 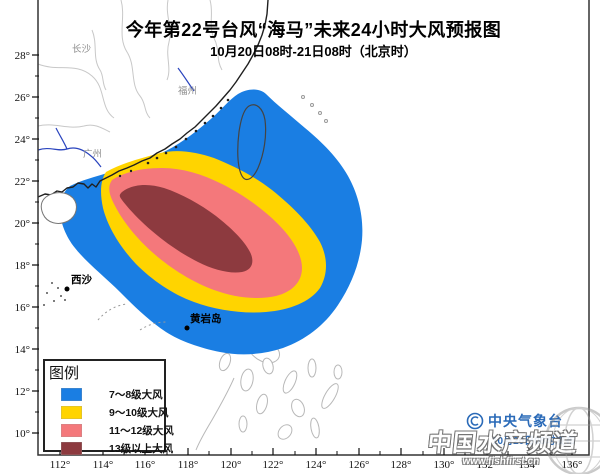 I want to click on legend-item-9-10: 9～10级大风, so click(x=115, y=412).